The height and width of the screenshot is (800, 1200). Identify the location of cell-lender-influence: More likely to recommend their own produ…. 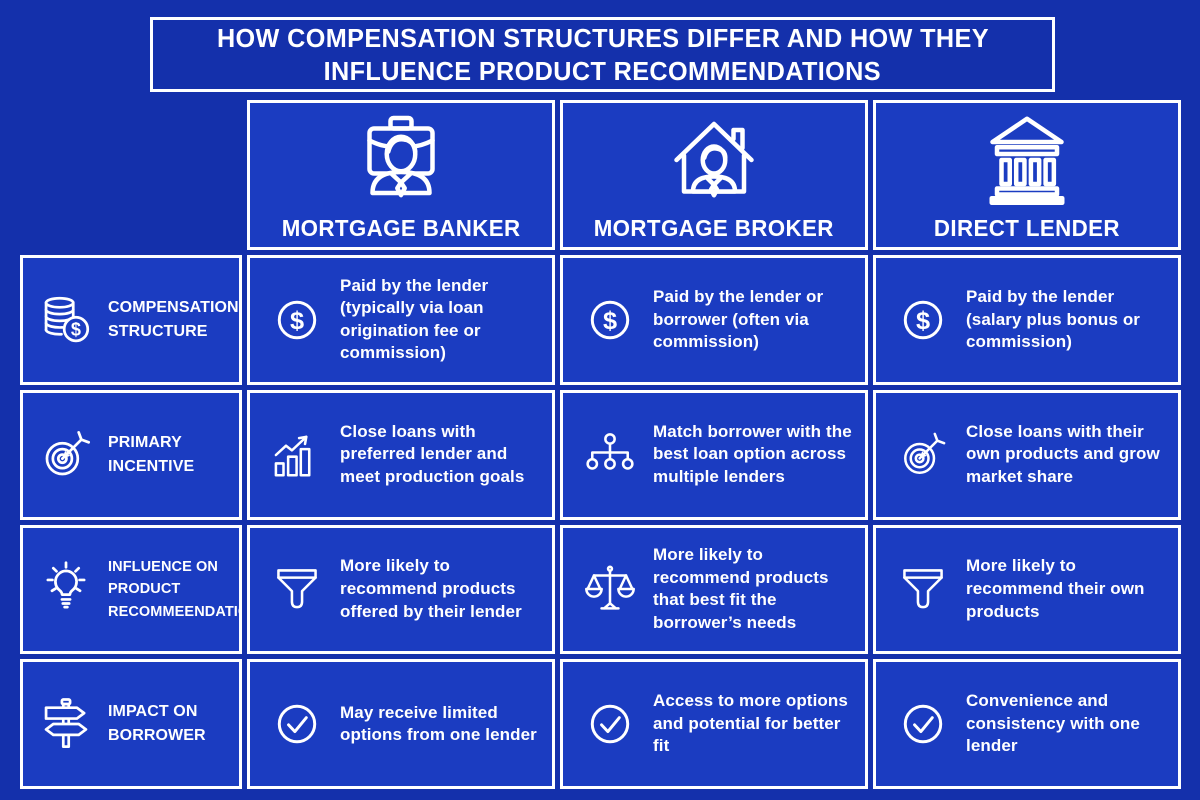
(1027, 589).